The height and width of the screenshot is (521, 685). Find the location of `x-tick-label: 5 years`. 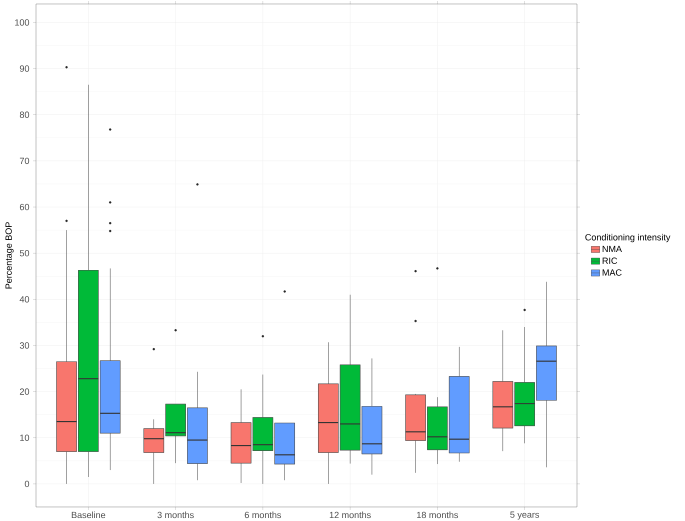

x-tick-label: 5 years is located at coordinates (525, 516).